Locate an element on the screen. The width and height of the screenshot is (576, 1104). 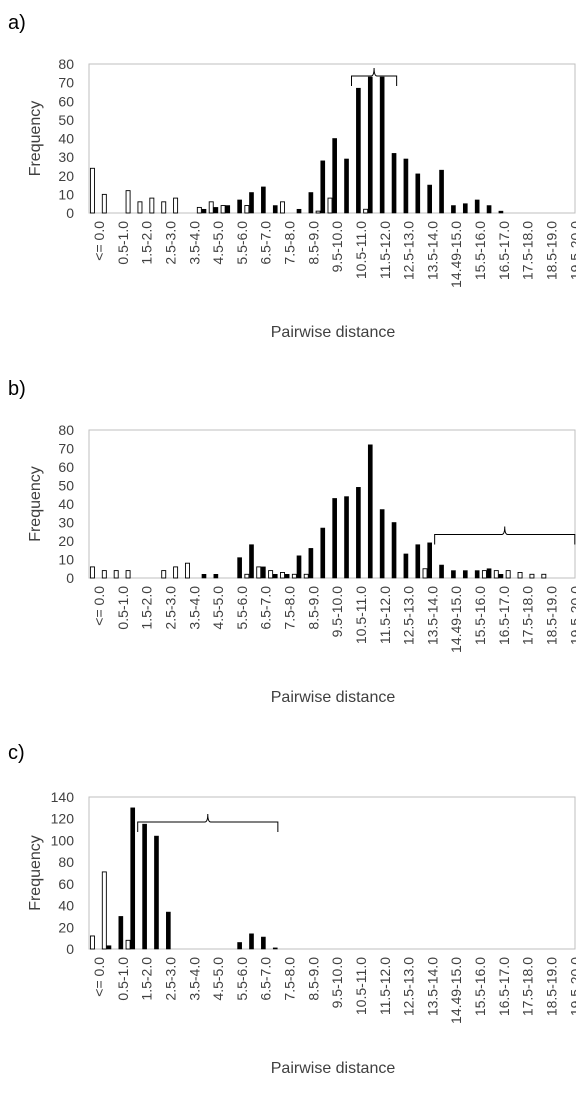
x-tick-label: 0.5-1.0 is located at coordinates (123, 243).